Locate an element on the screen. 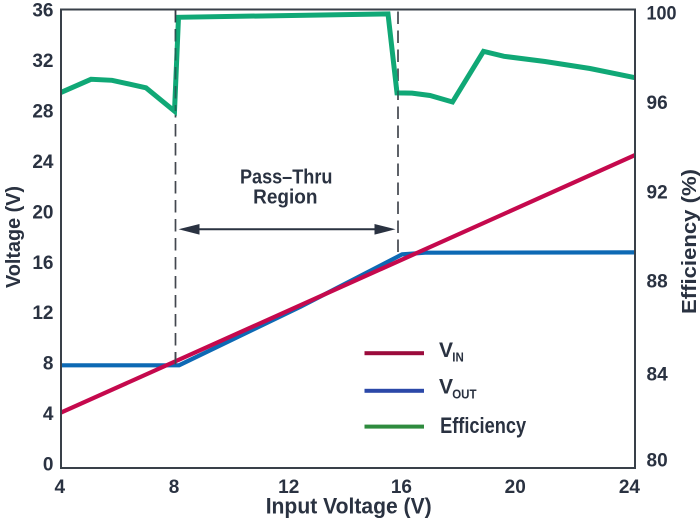  svg-text: 100 is located at coordinates (662, 14).